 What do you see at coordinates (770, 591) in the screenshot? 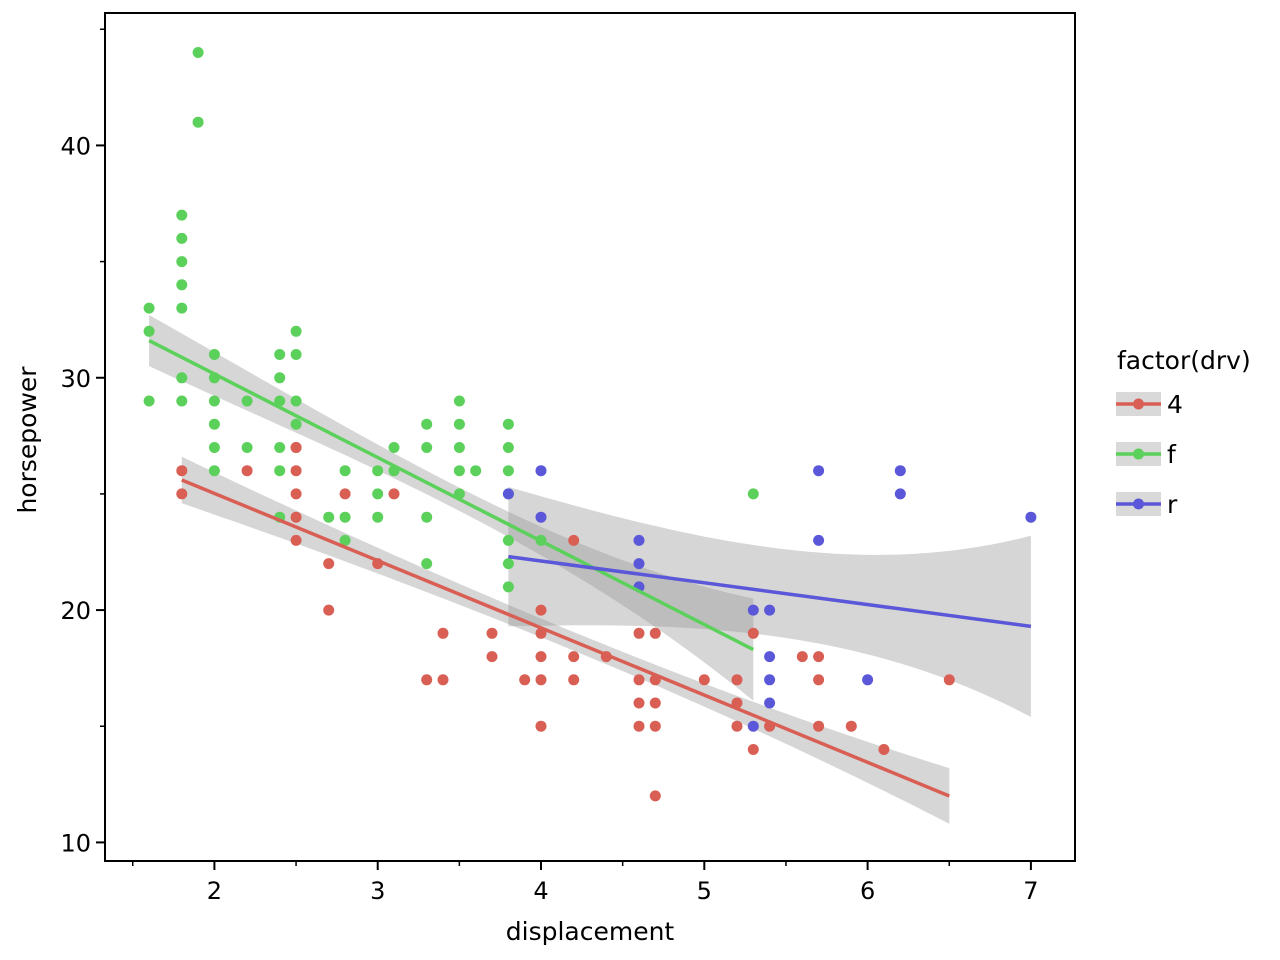
I see `fit-line-r` at bounding box center [770, 591].